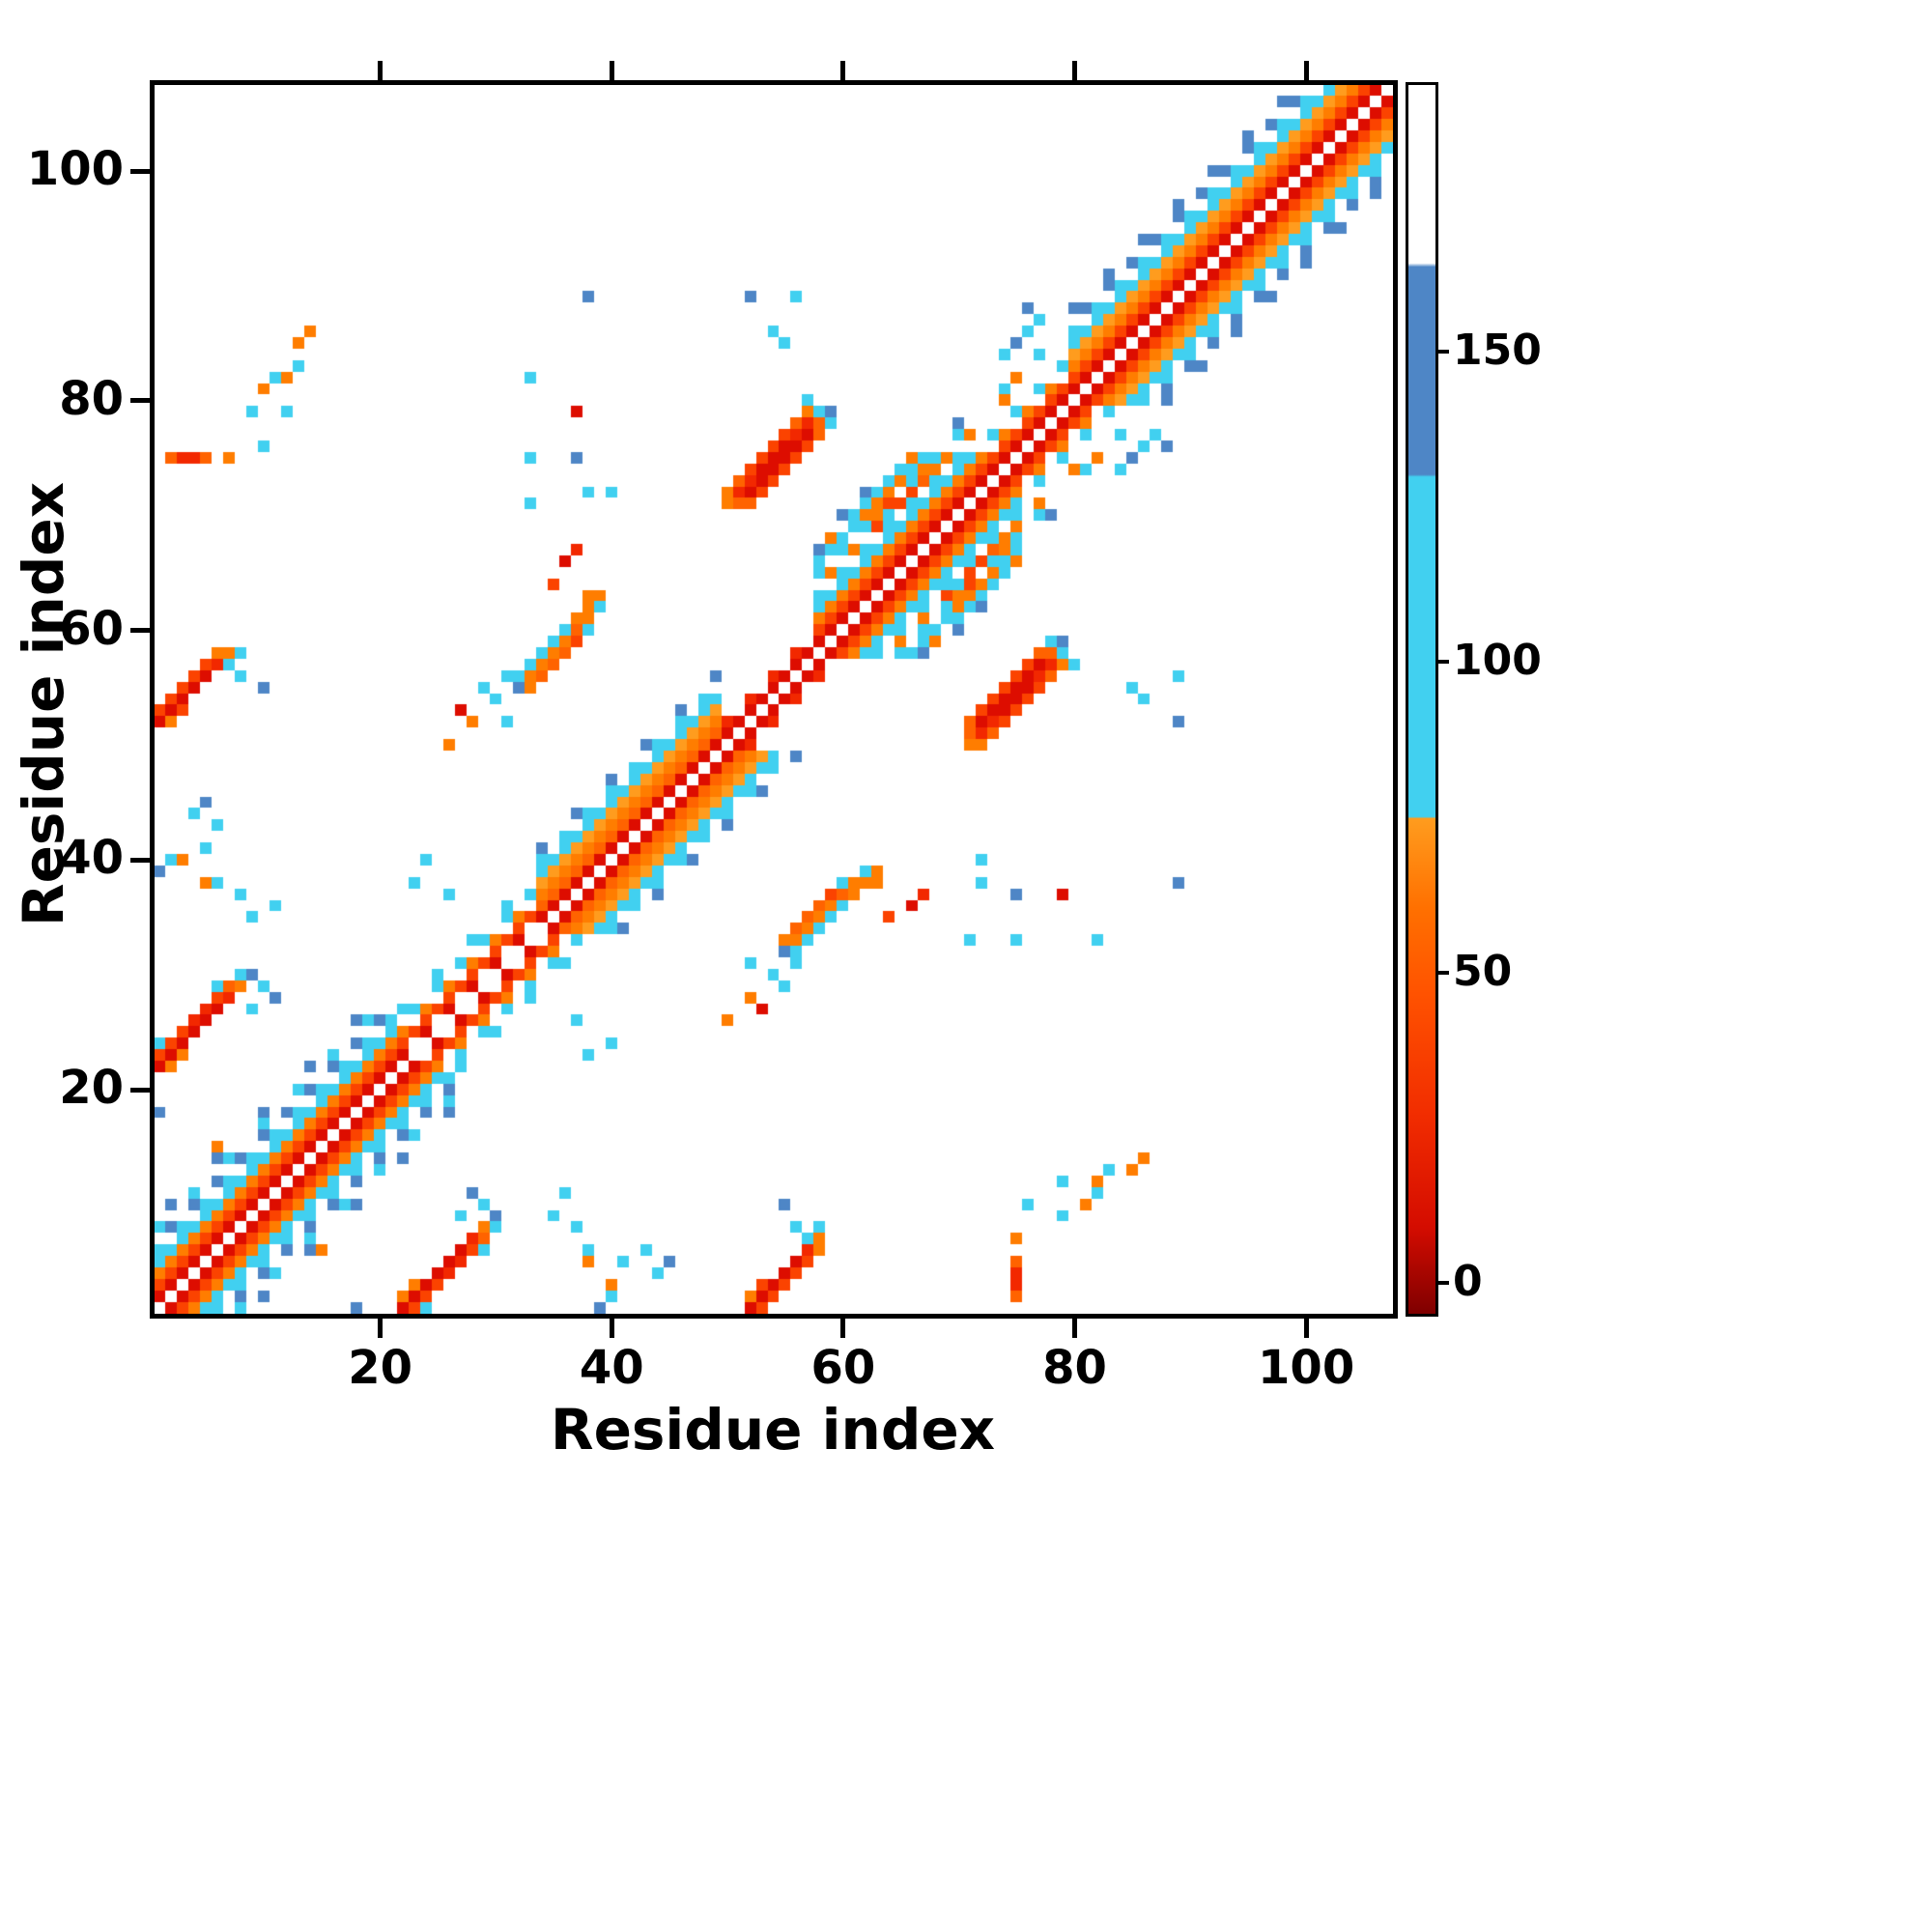  What do you see at coordinates (43, 704) in the screenshot?
I see `y-axis-label: Residue index` at bounding box center [43, 704].